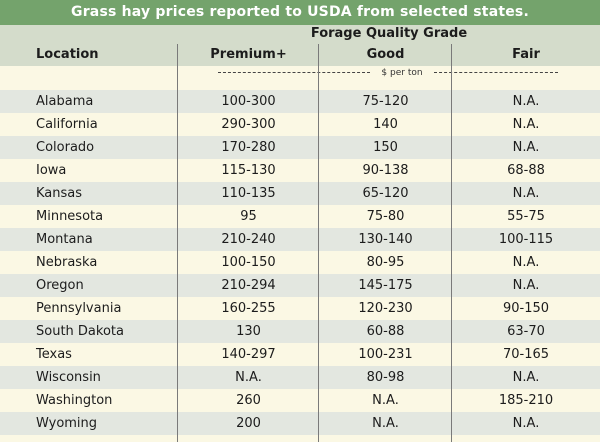 This screenshot has height=442, width=600. What do you see at coordinates (526, 239) in the screenshot?
I see `fair-price-cell: 100-115` at bounding box center [526, 239].